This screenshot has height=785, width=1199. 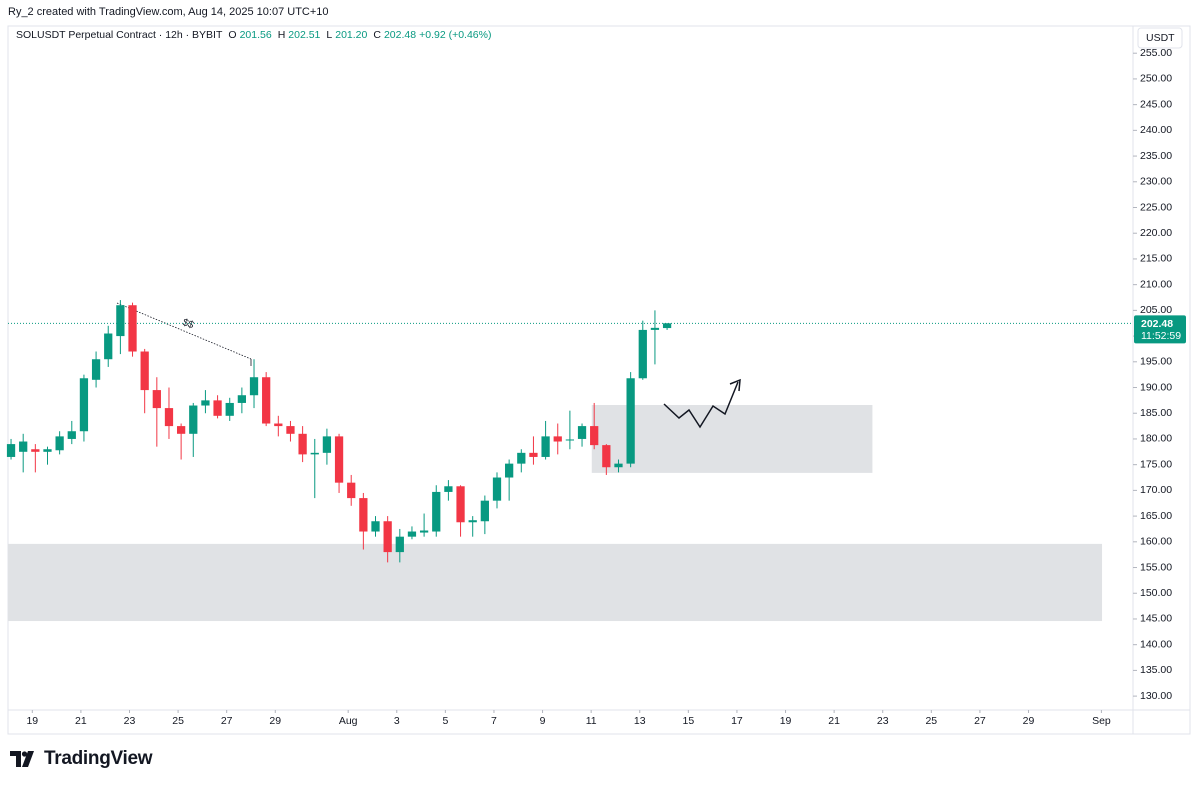 I want to click on ohlc-letter: O, so click(x=232, y=35).